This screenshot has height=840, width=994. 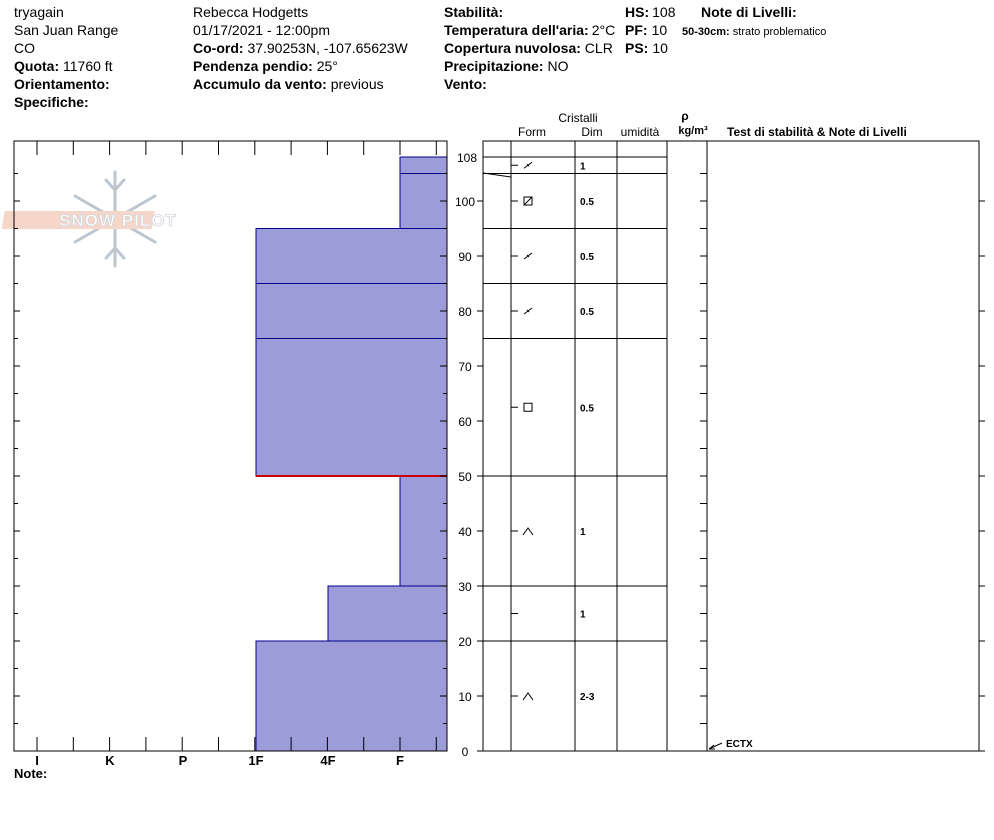 I want to click on ps: PS: 10, so click(x=646, y=48).